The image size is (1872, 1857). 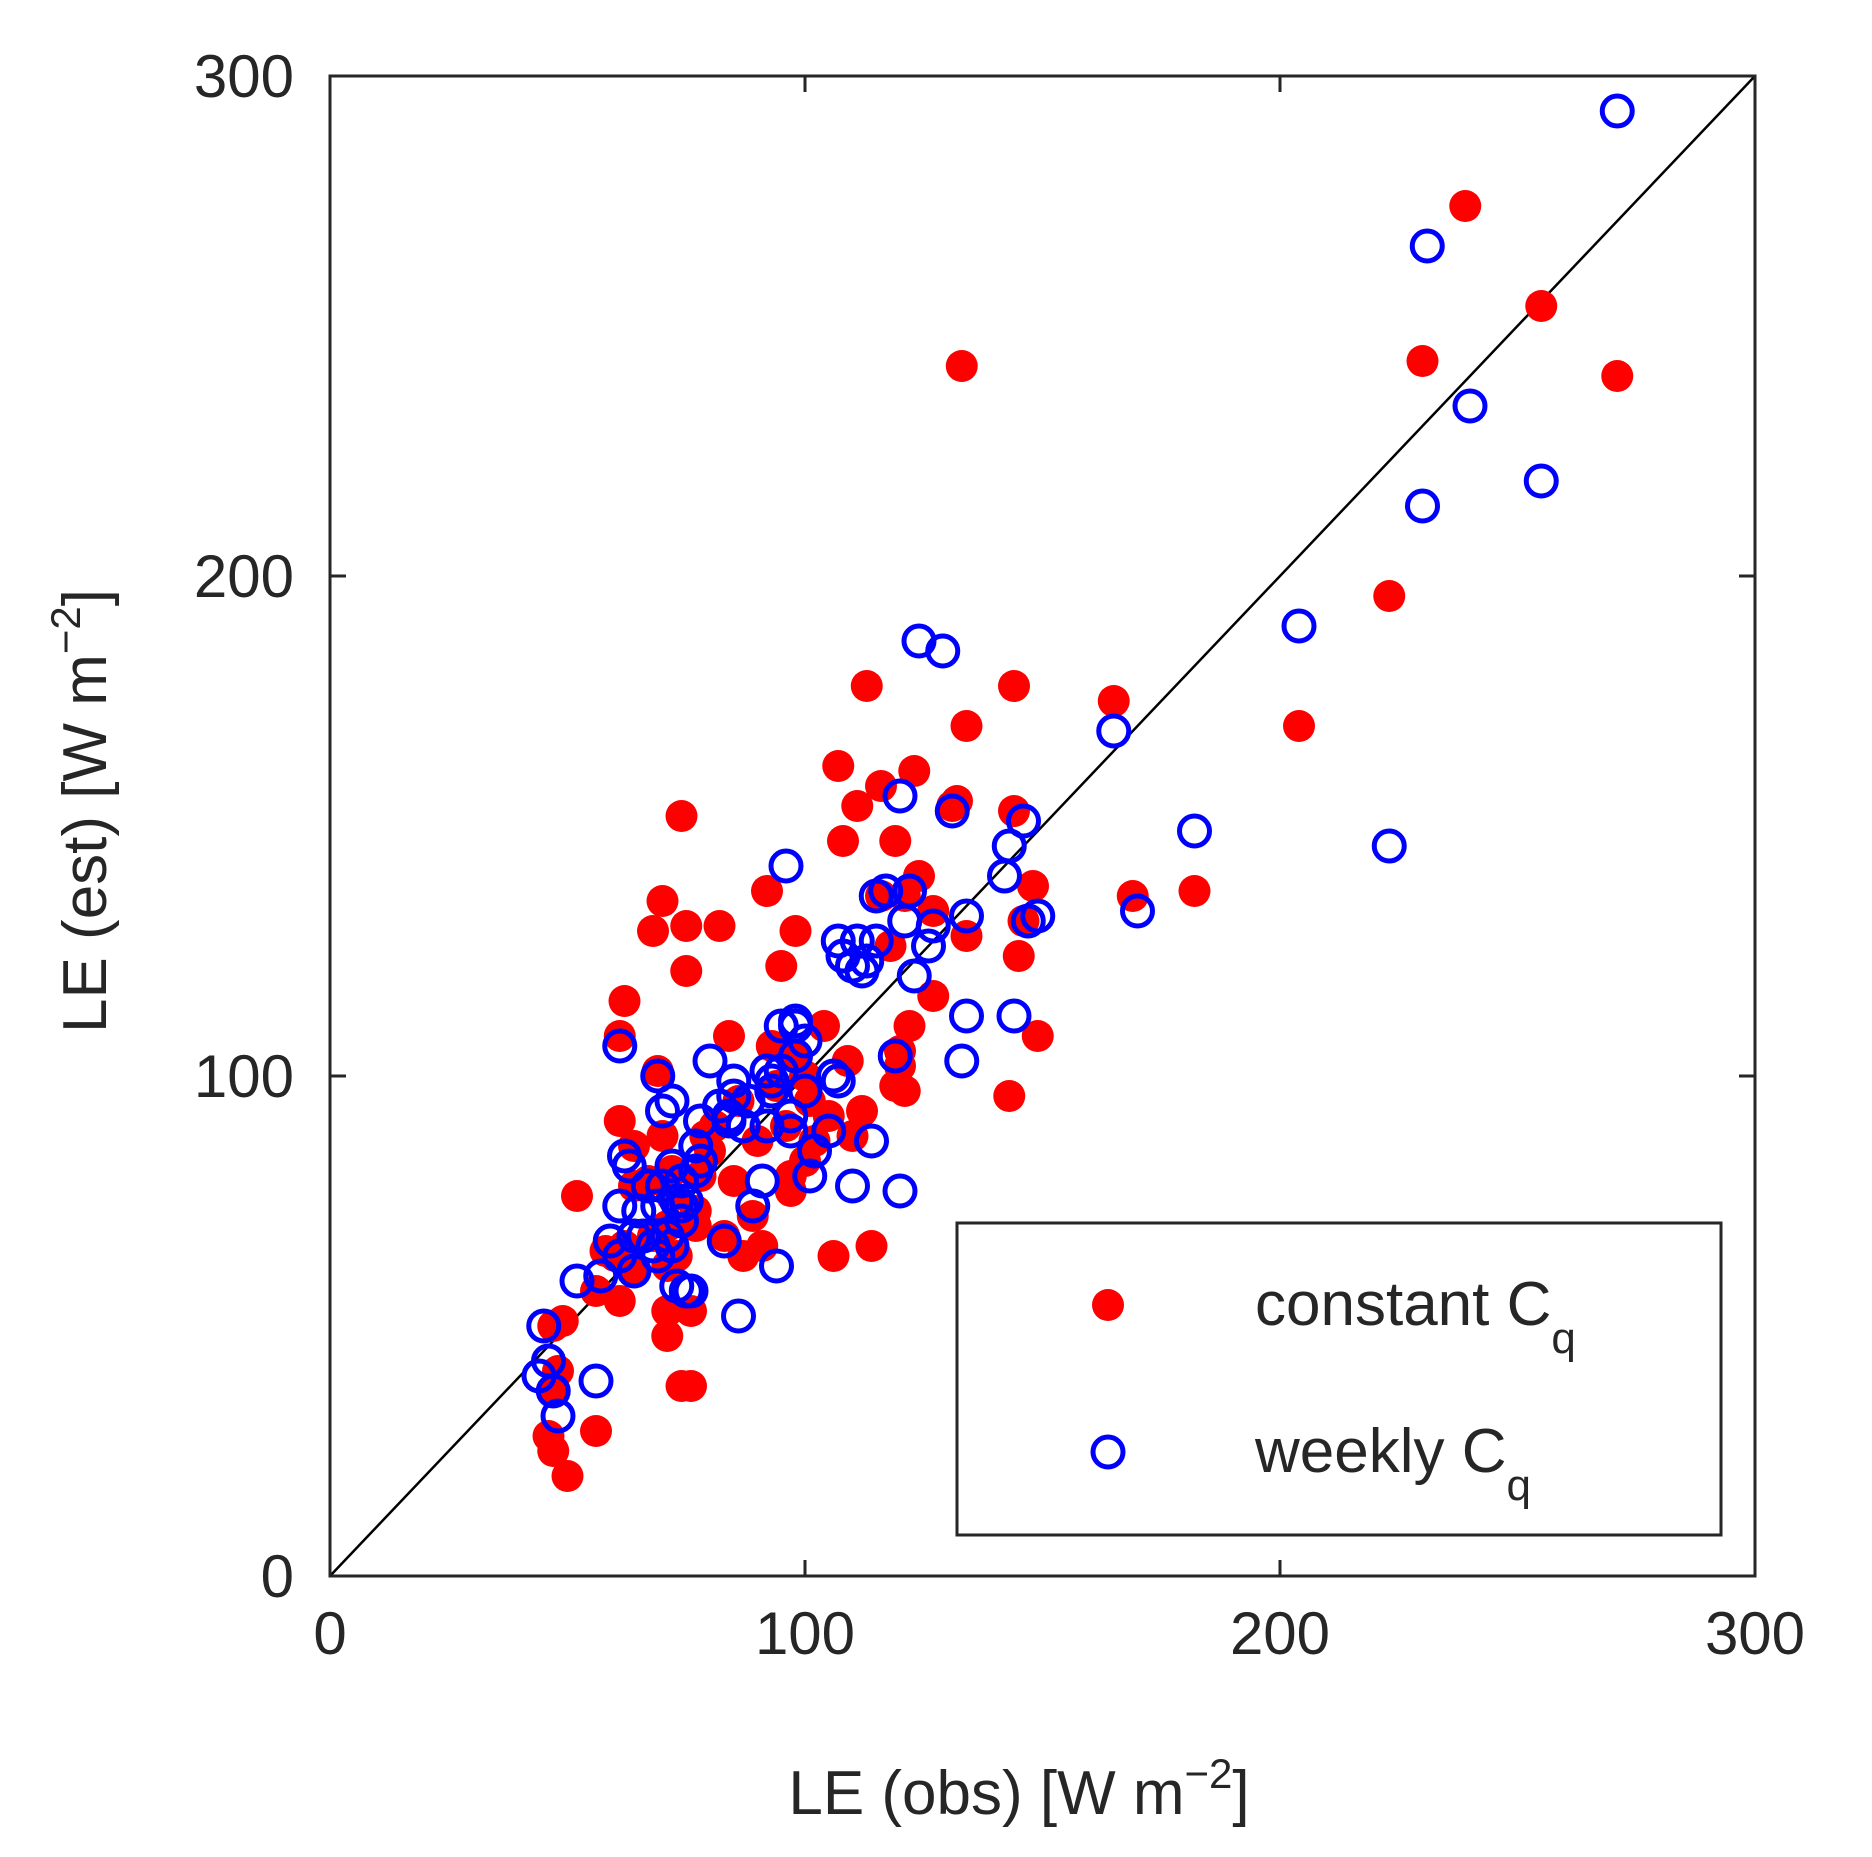 I want to click on legend: constant Cq weekly Cq, so click(x=1339, y=1379).